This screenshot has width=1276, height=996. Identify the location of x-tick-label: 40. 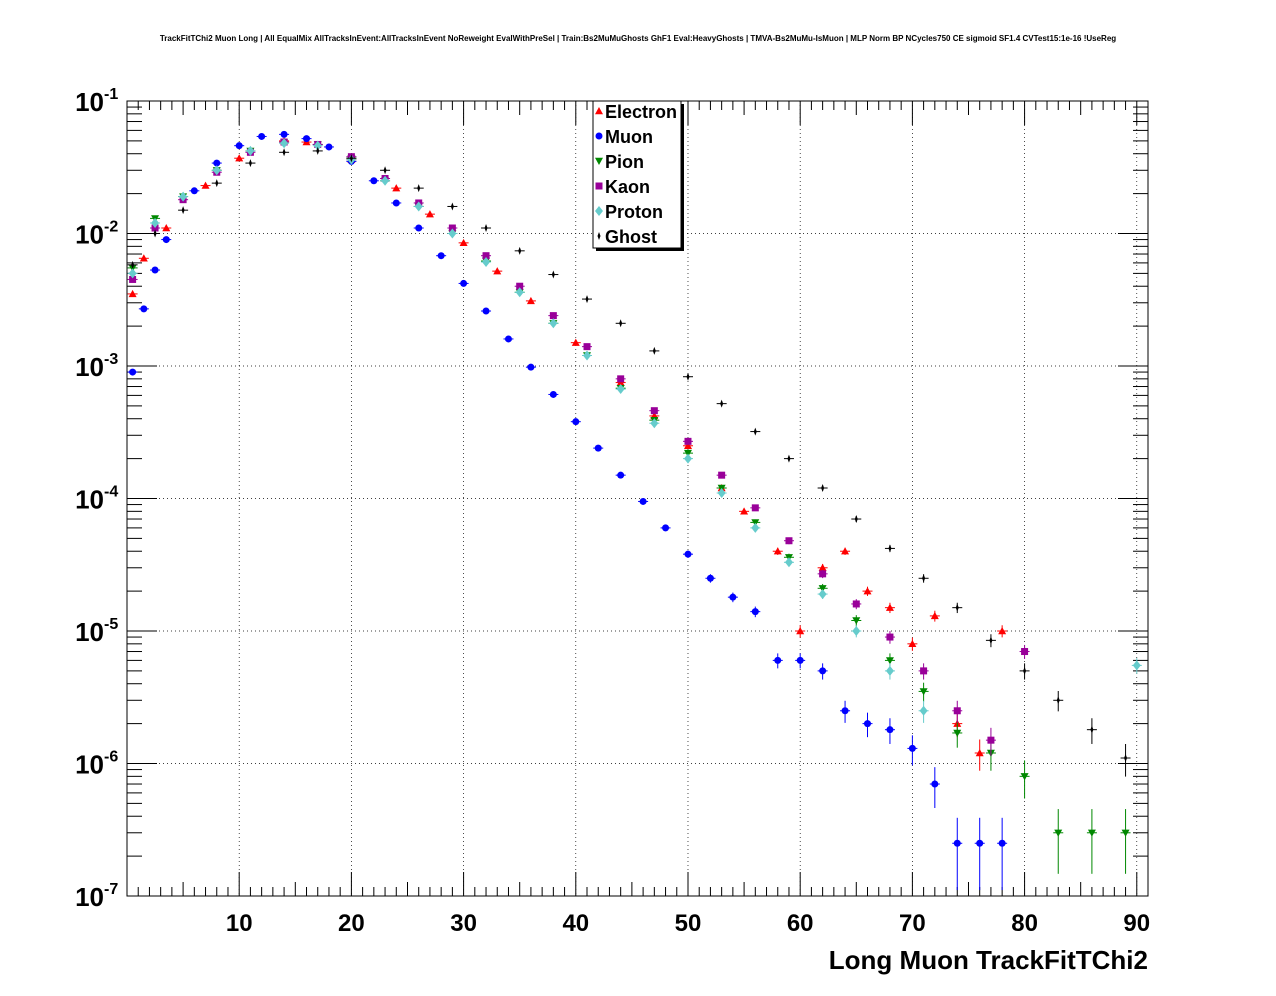
(575, 923).